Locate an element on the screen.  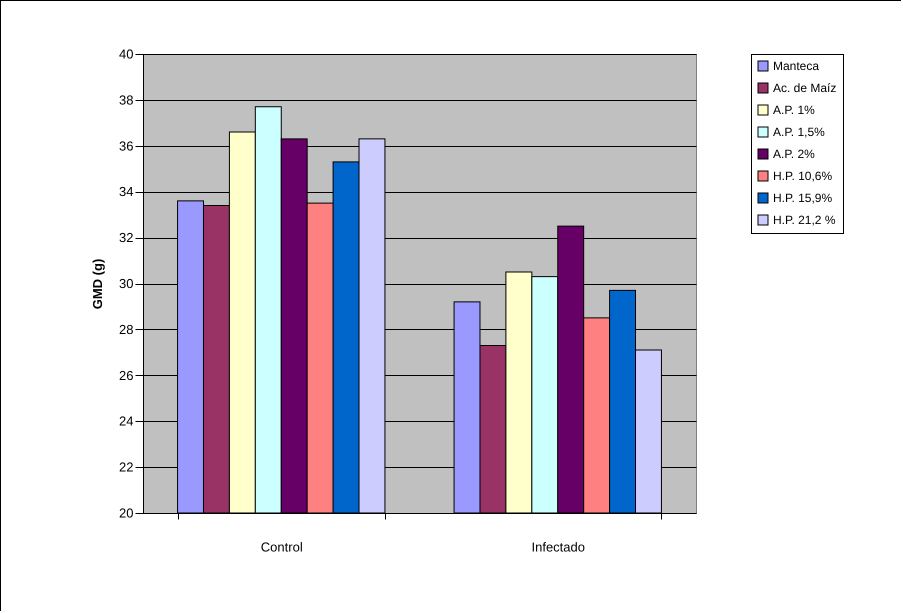
y-tick-label: 36 is located at coordinates (126, 146).